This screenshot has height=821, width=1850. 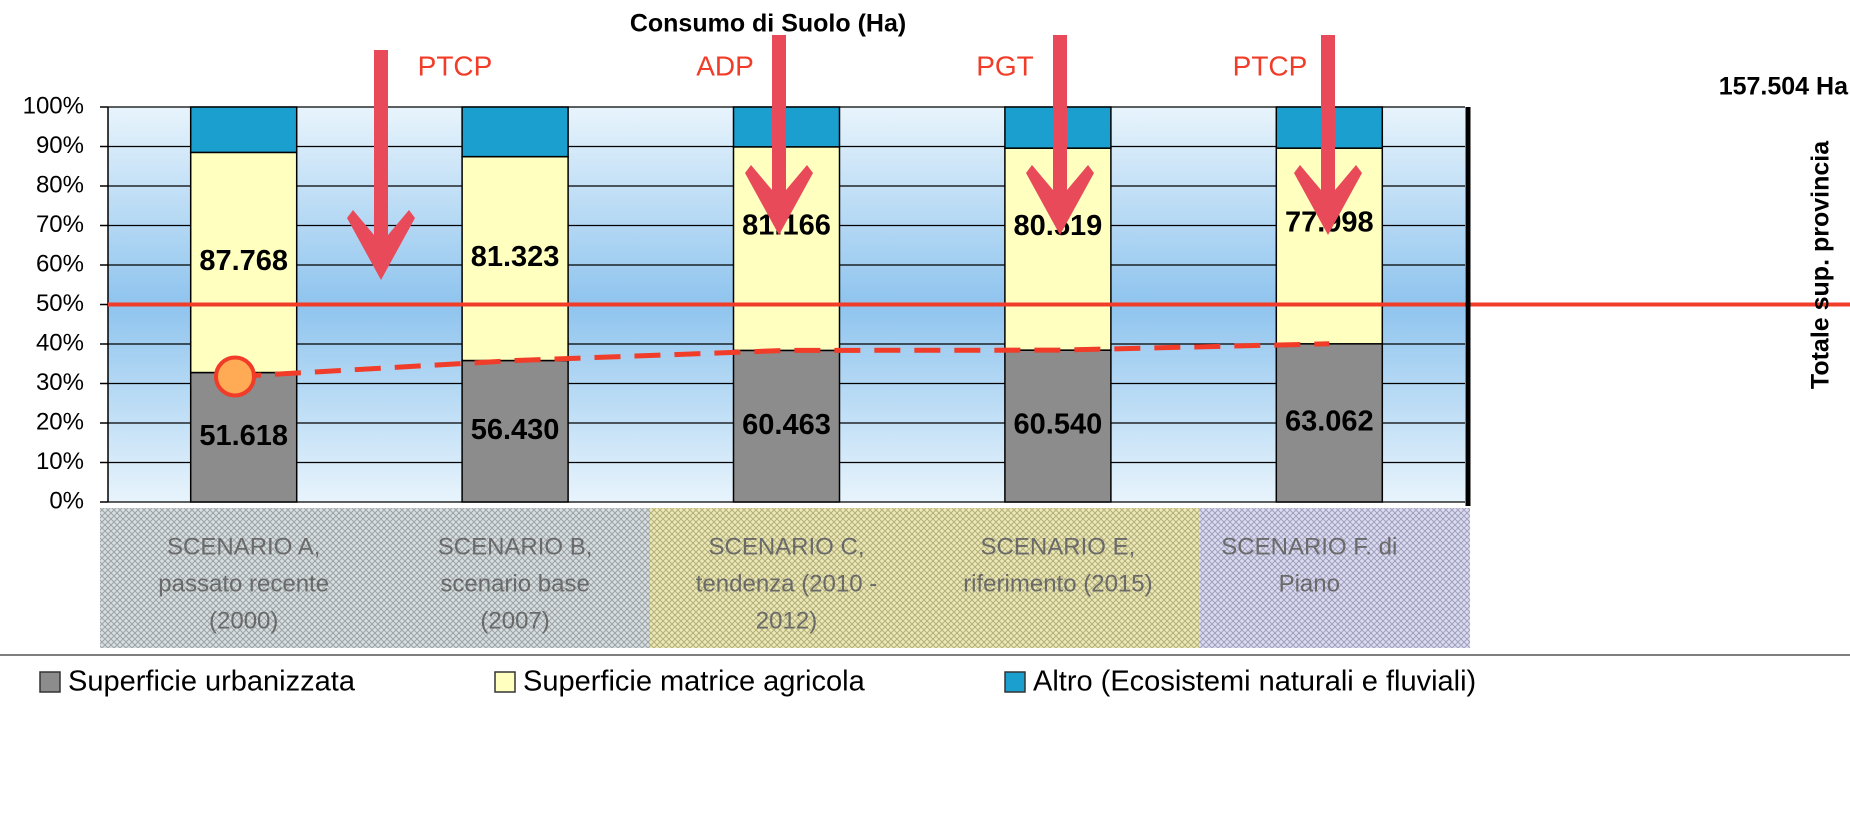 I want to click on x-tick-label: scenario base, so click(x=514, y=583).